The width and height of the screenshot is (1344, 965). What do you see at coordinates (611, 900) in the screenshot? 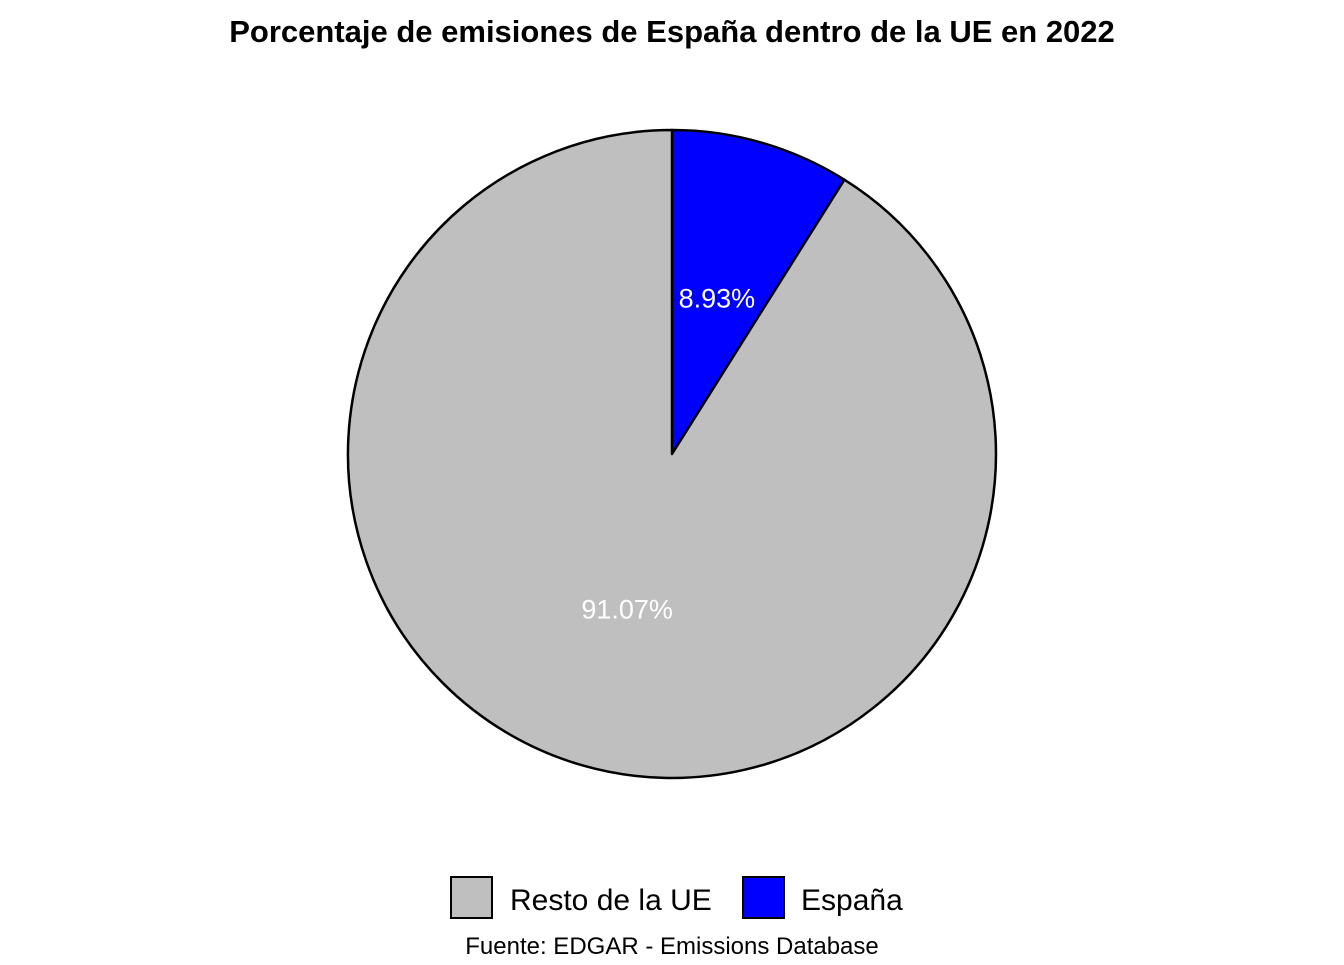
I see `legend-label-resto: Resto de la UE` at bounding box center [611, 900].